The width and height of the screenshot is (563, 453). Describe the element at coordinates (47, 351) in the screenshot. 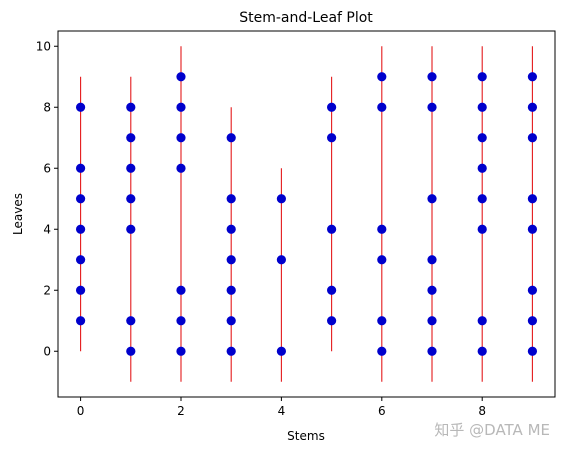

I see `y-tick-label-0: 0` at that location.